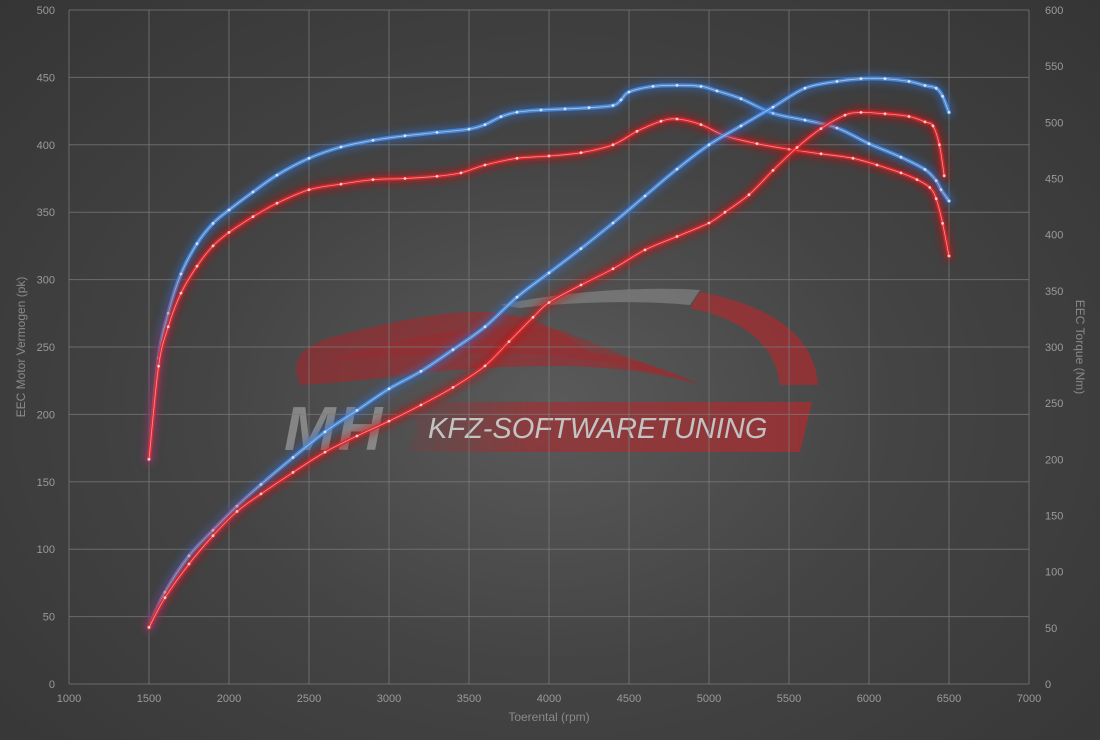 Image resolution: width=1100 pixels, height=740 pixels. What do you see at coordinates (46, 281) in the screenshot?
I see `y-left-tick-label: 300` at bounding box center [46, 281].